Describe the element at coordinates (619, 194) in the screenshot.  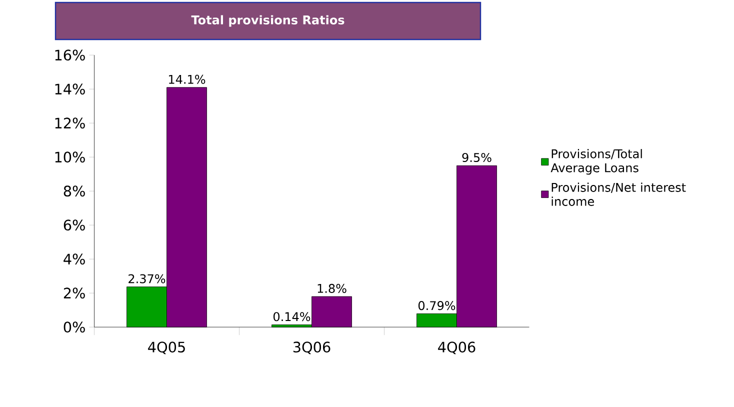
I see `legend-label: Provisions/Net interest income` at that location.